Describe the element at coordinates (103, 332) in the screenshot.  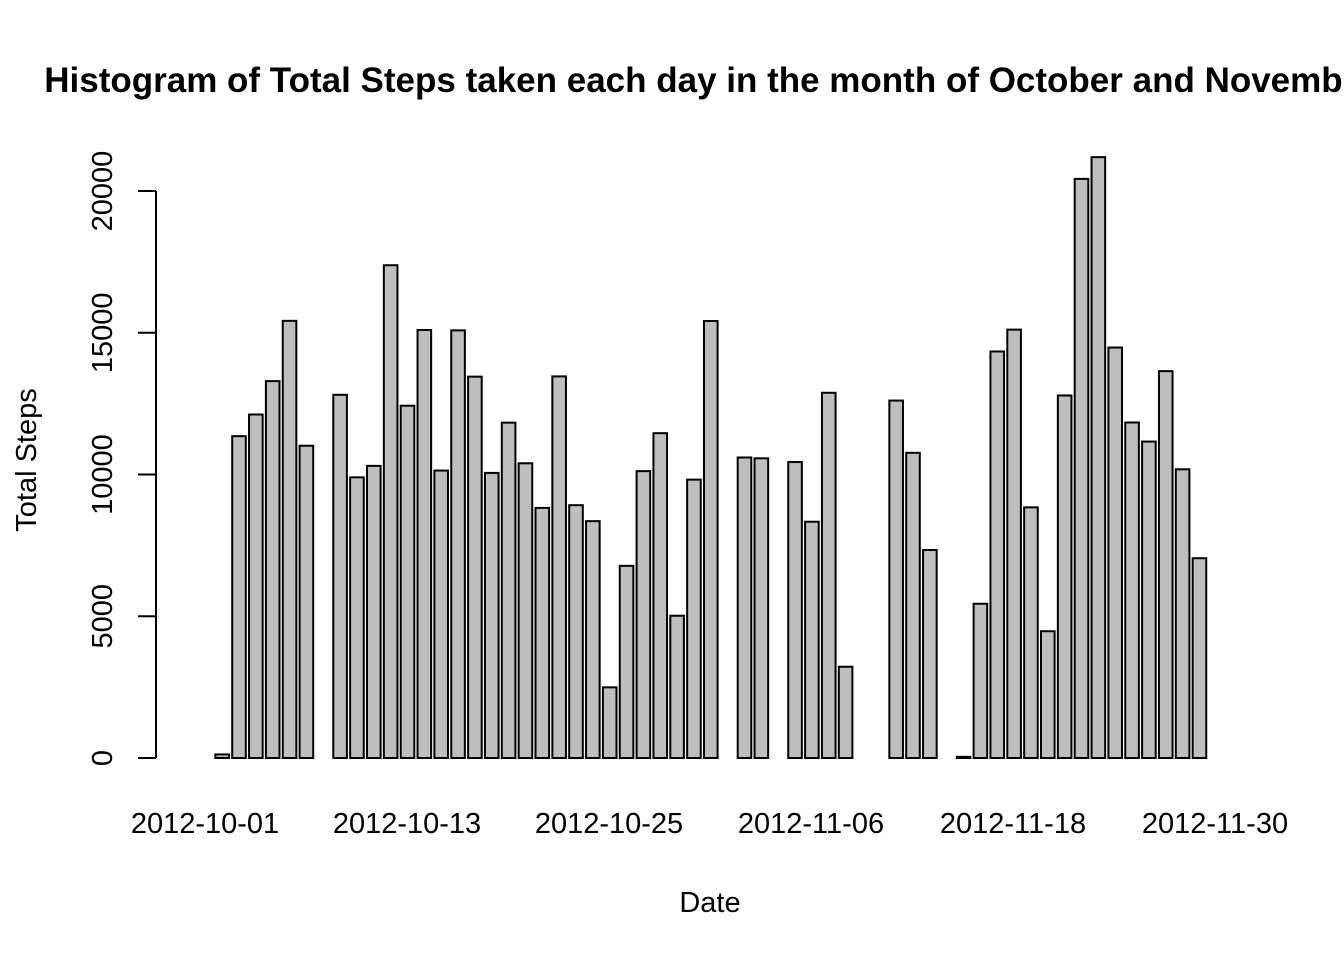
I see `y-tick-label: 15000` at that location.